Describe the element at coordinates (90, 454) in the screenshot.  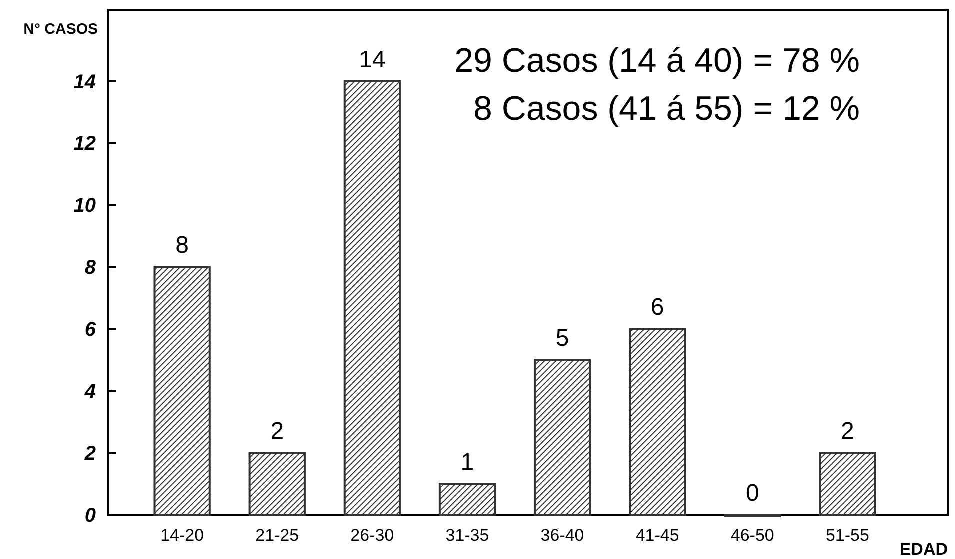
I see `y-tick-label: 2` at that location.